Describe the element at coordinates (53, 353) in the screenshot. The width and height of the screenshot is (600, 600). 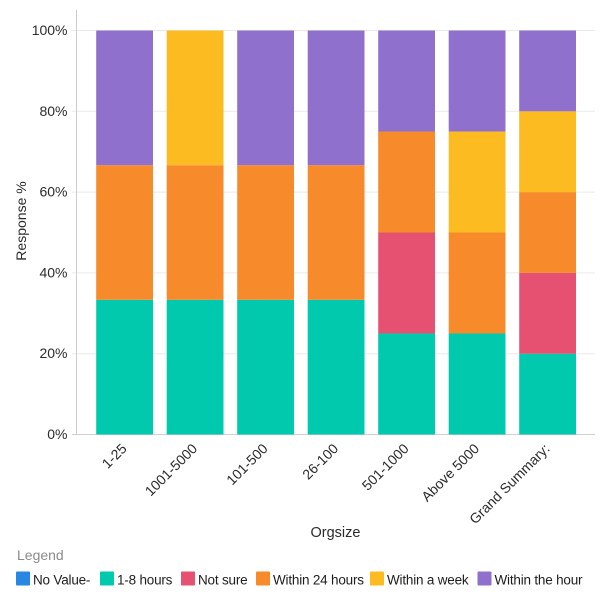
I see `svg-text: 20%` at that location.